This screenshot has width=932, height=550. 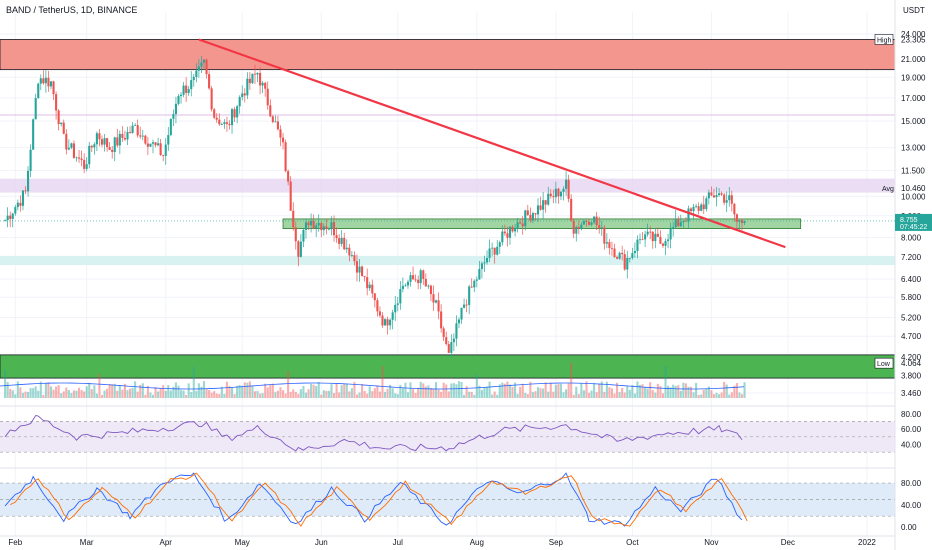 I want to click on last-price-value: 8.755, so click(x=909, y=220).